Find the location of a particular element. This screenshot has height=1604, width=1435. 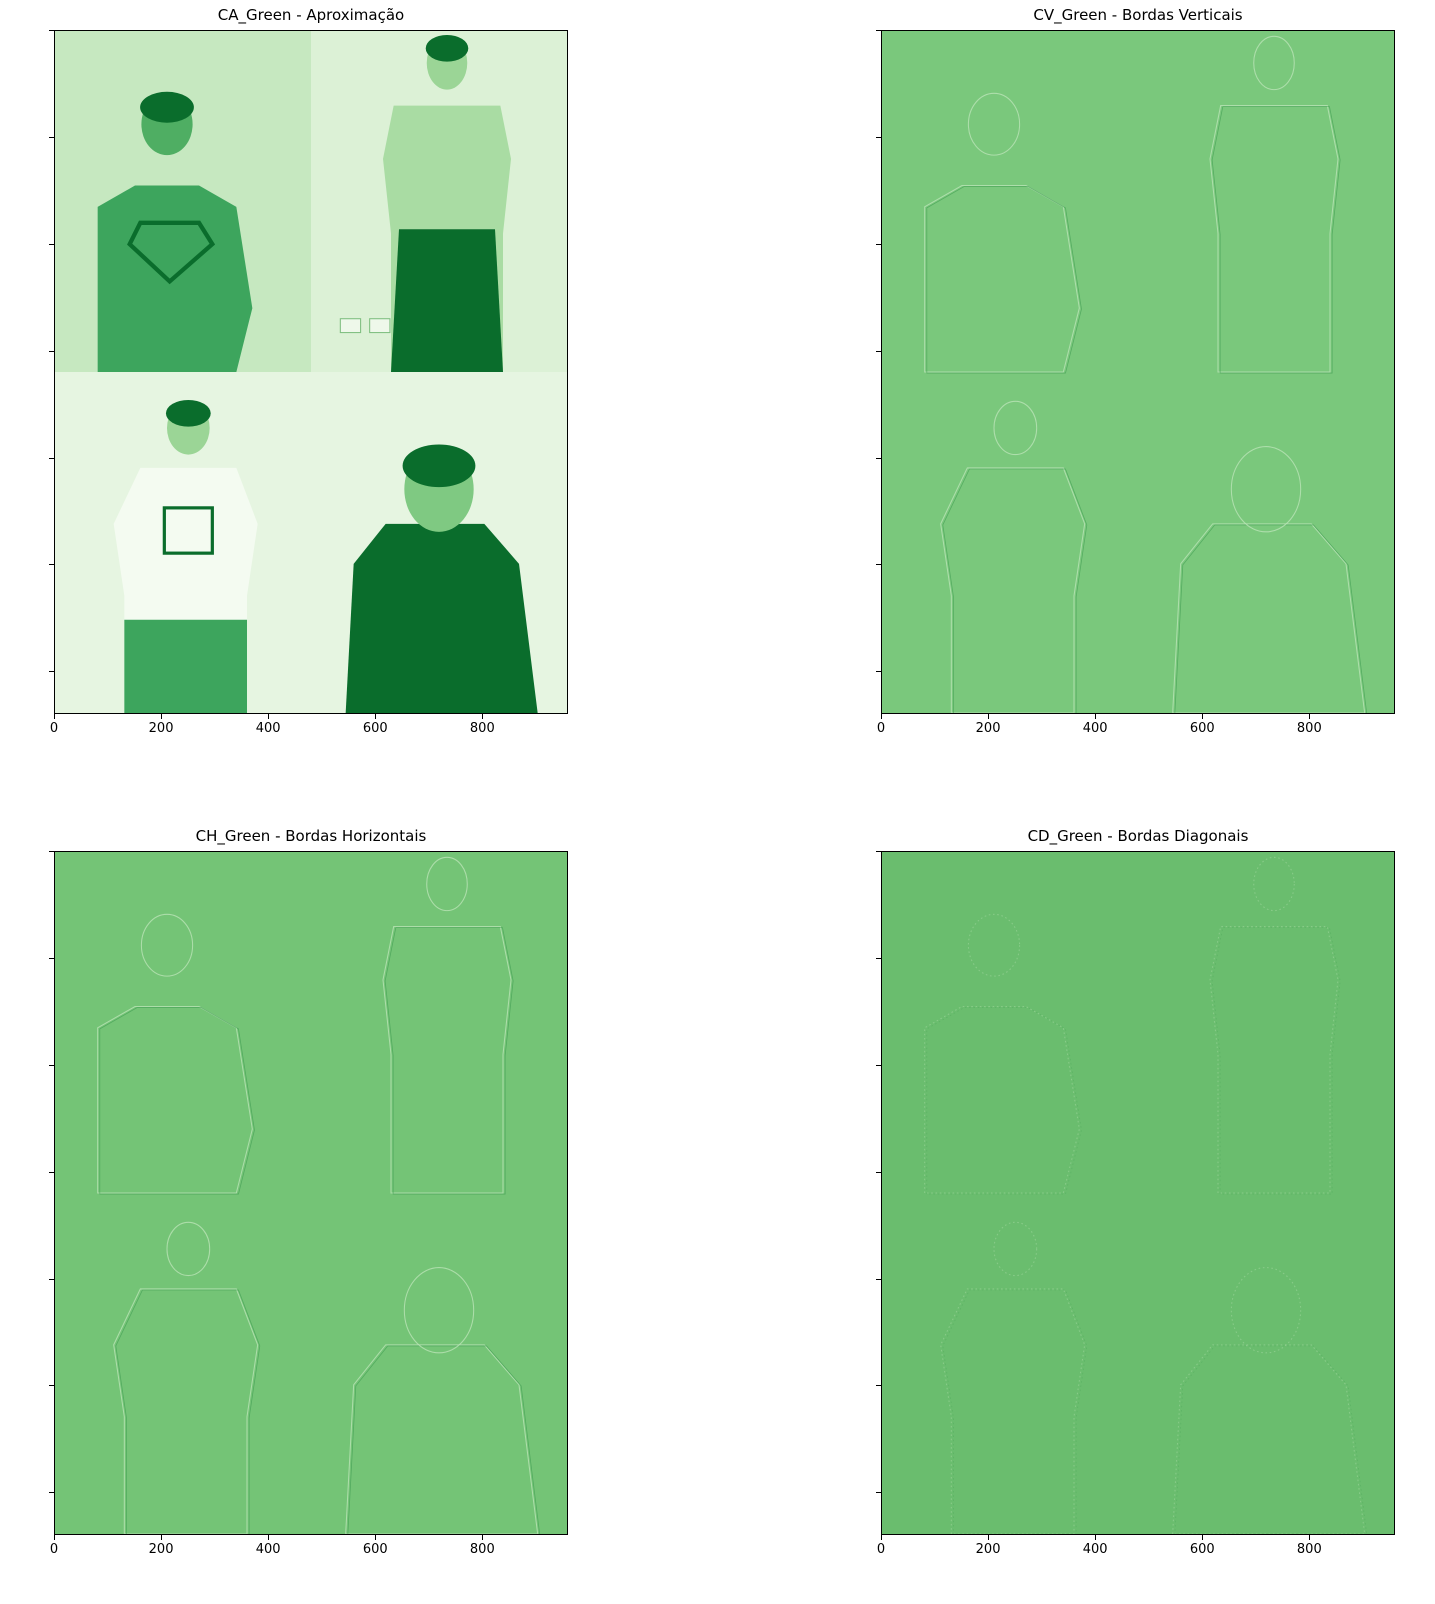

panel-title: CH_Green - Bordas Horizontais is located at coordinates (311, 836).